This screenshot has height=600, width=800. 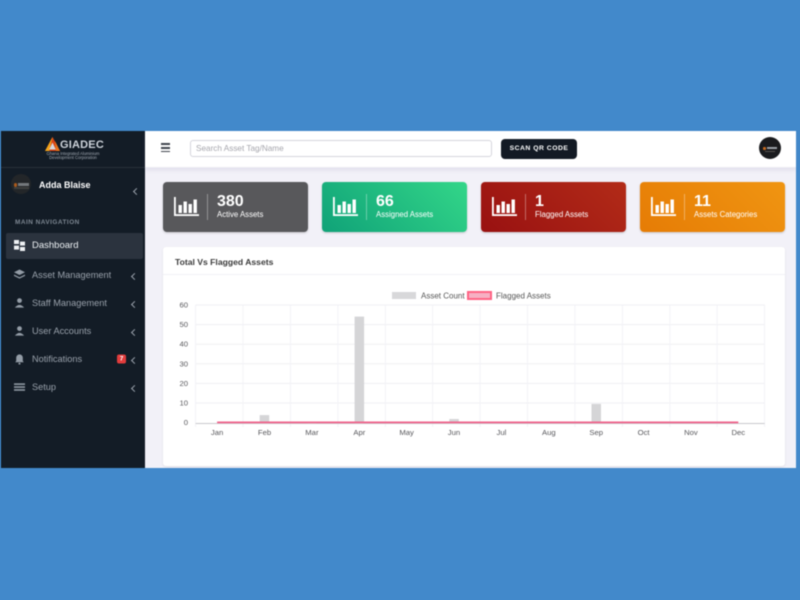 I want to click on svg-text: Jan, so click(x=217, y=432).